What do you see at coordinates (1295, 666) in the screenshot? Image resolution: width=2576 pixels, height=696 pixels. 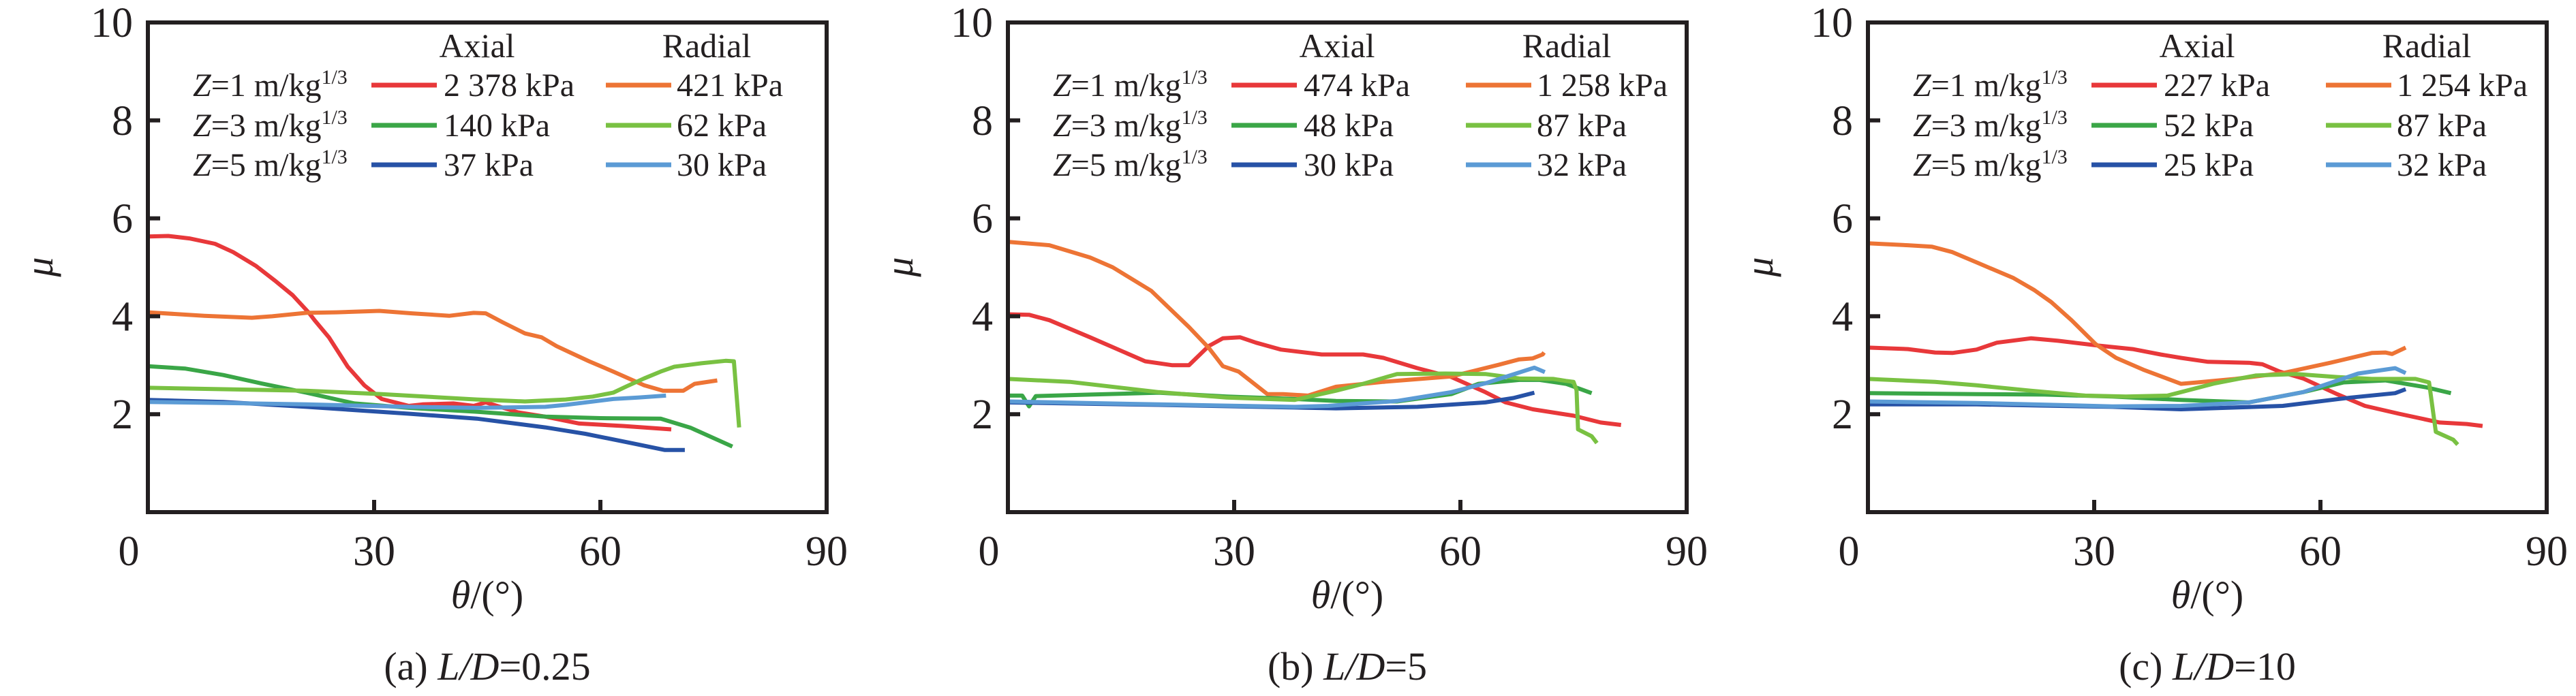 I see `caption-prefix: (b)` at bounding box center [1295, 666].